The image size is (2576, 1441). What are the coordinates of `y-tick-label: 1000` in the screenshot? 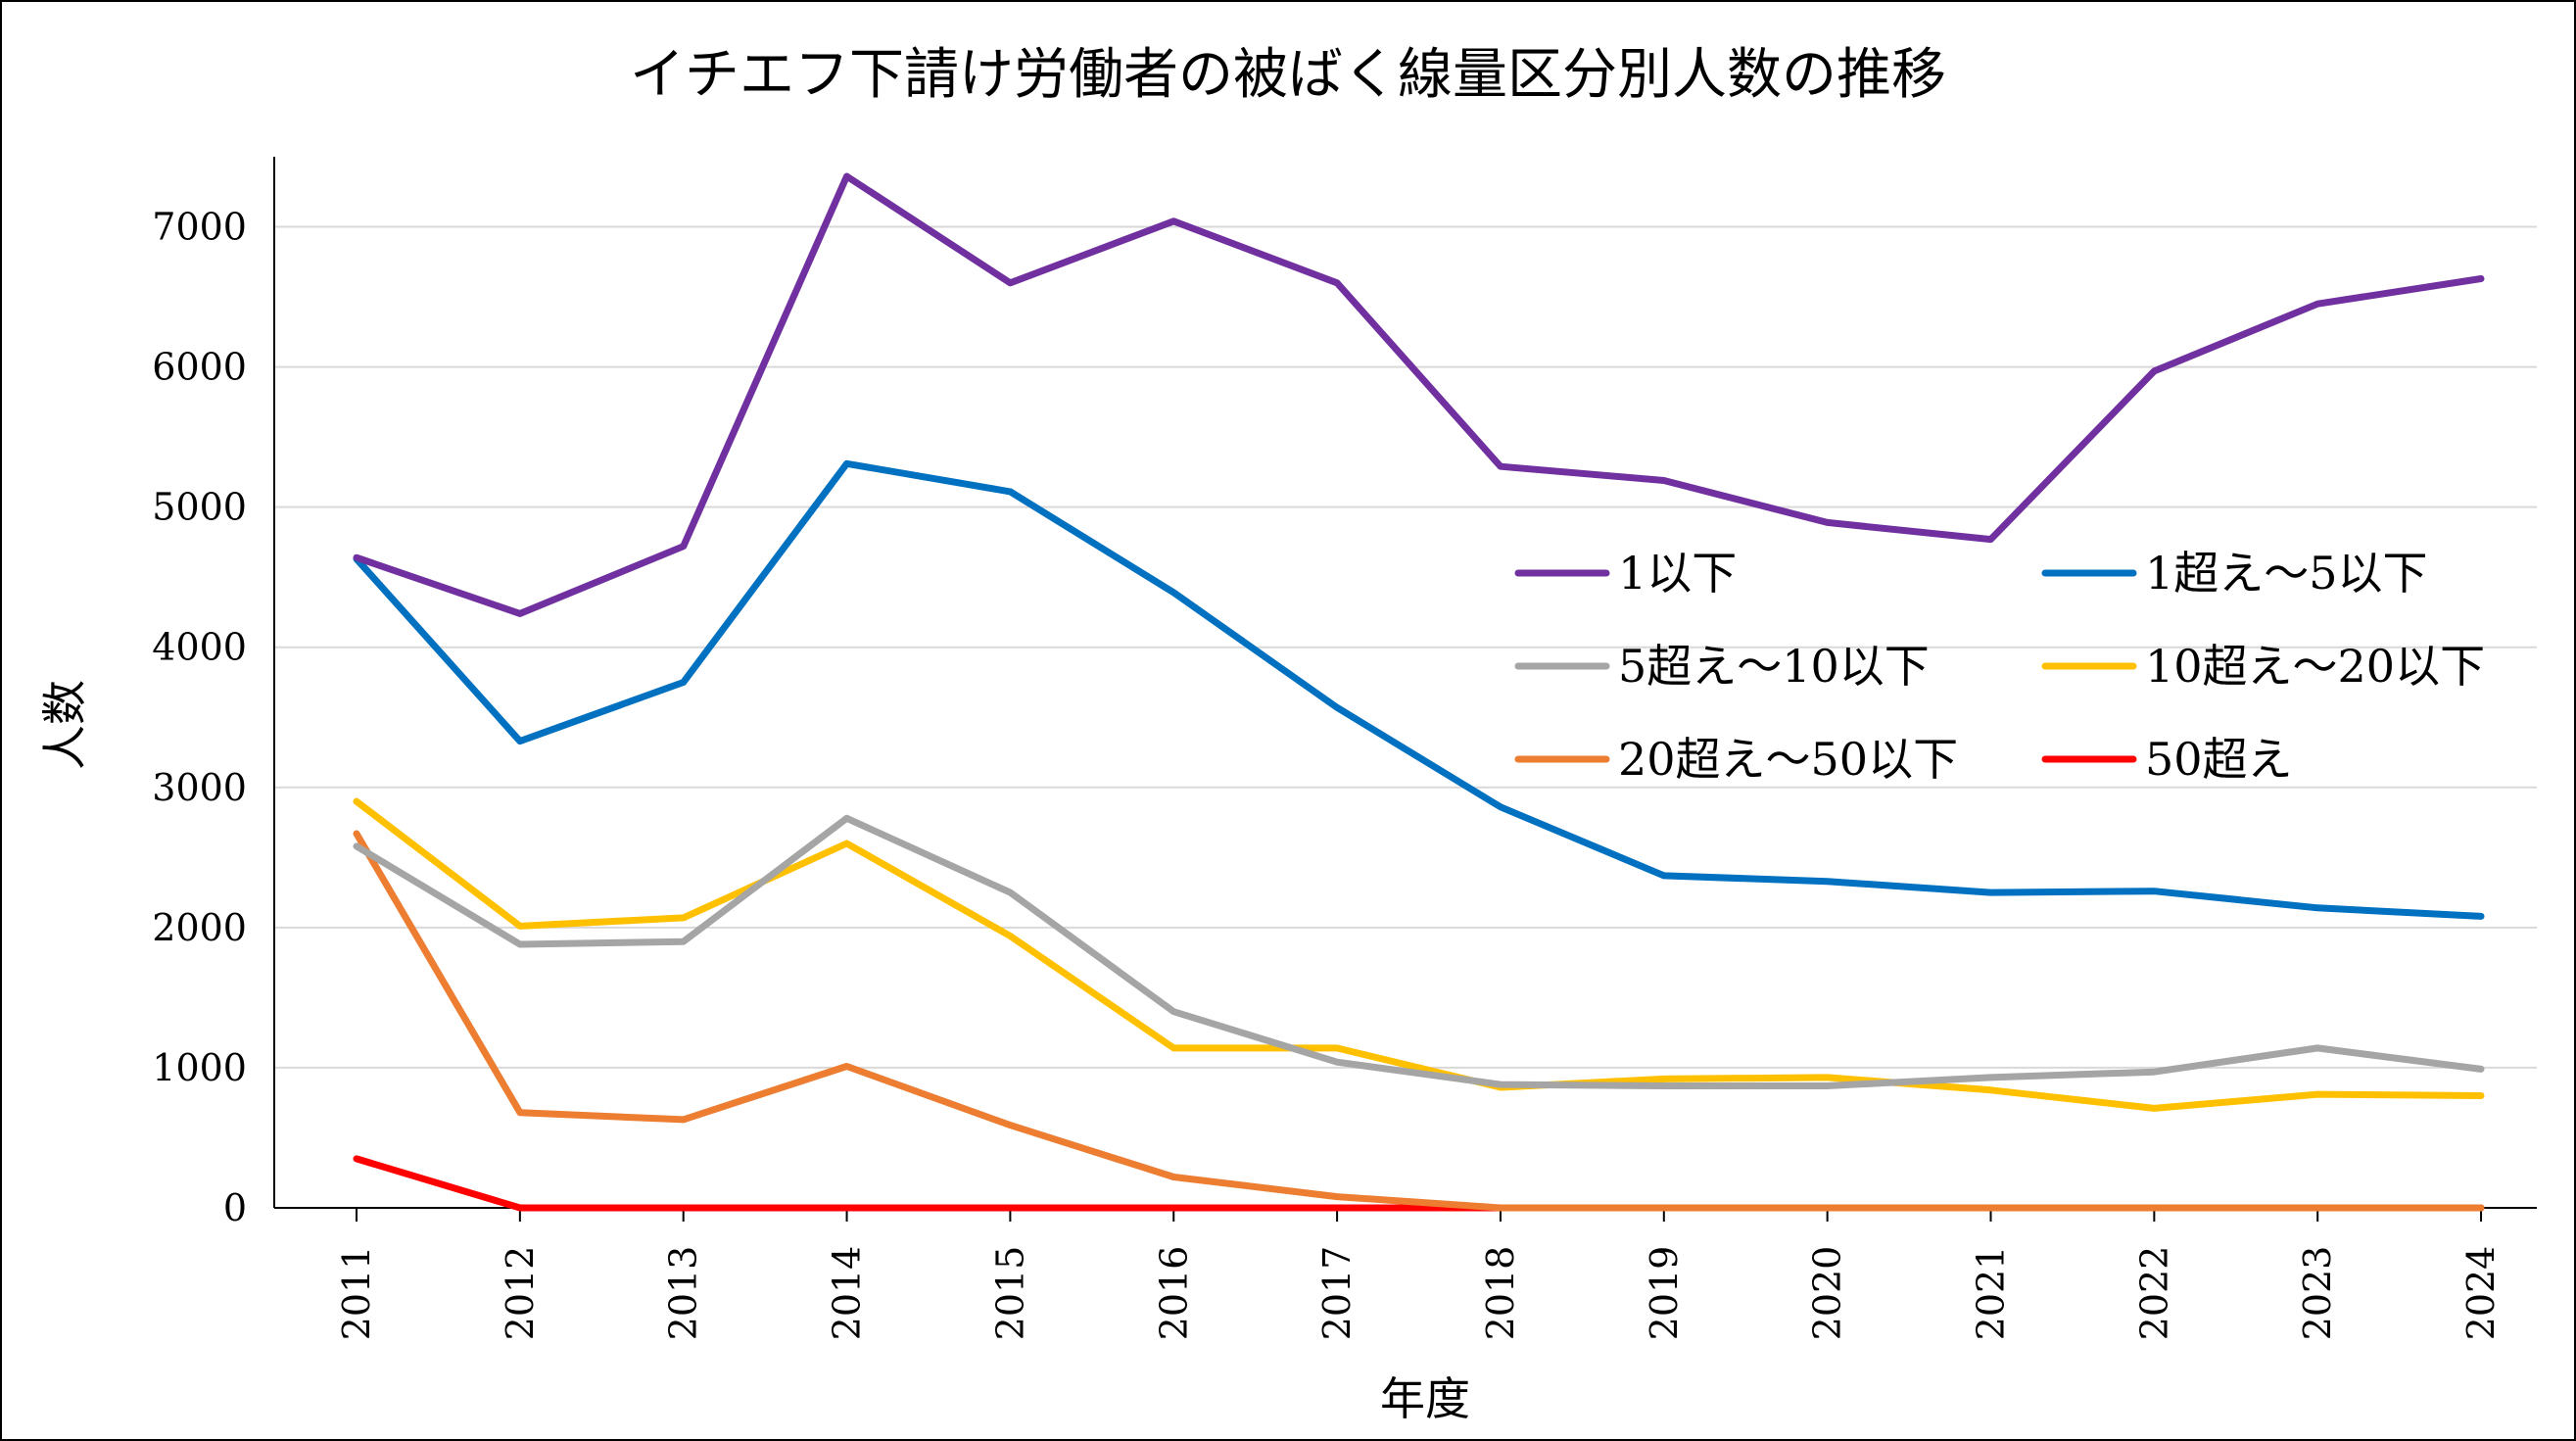 It's located at (200, 1067).